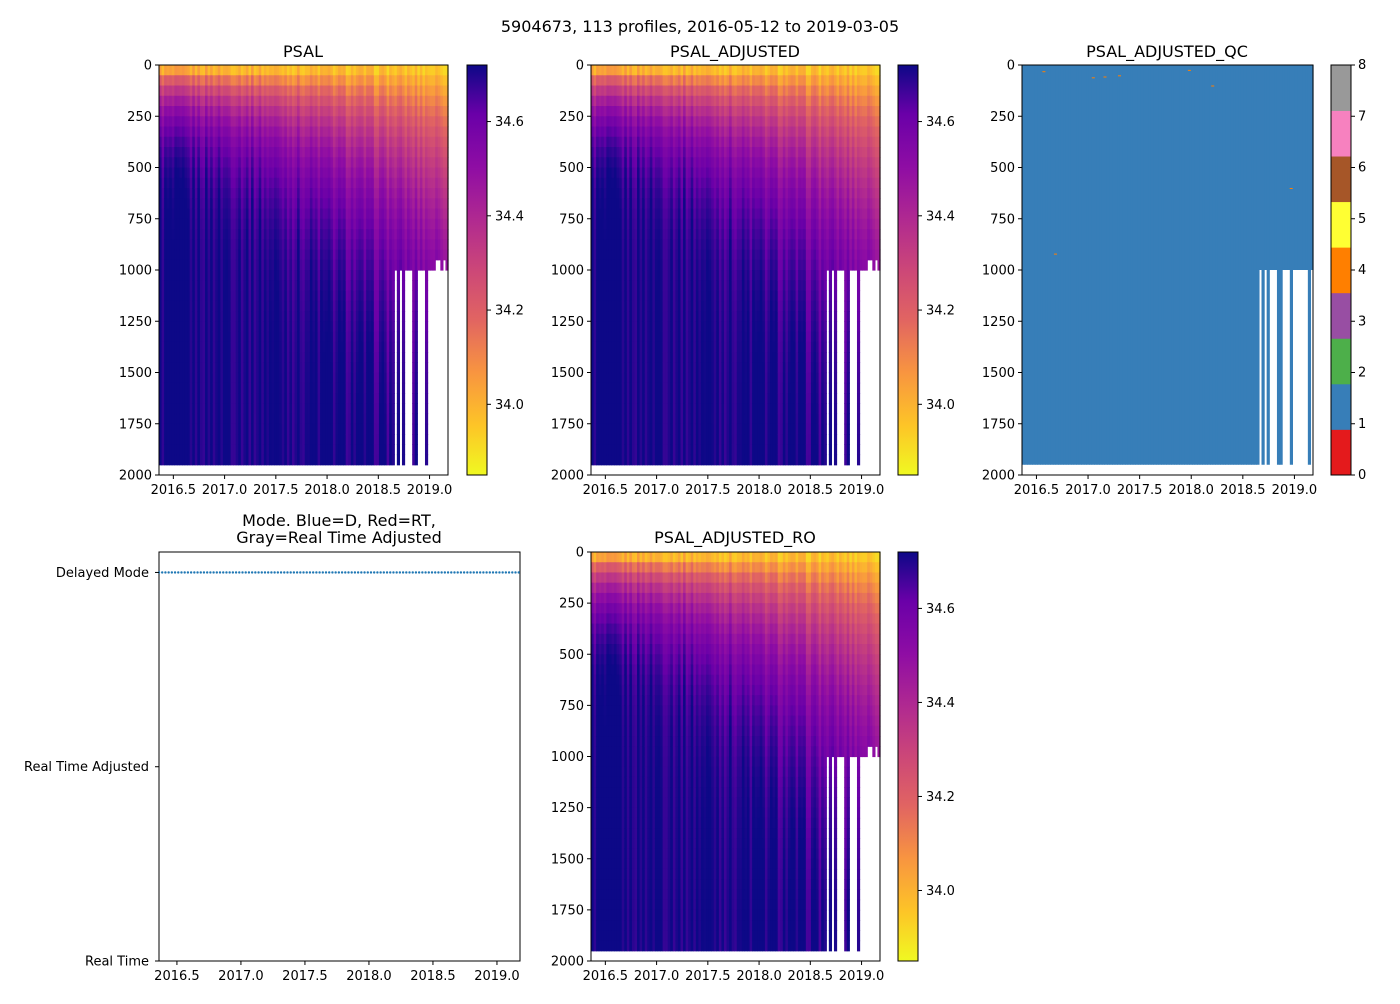  I want to click on y-tick-label: 0, so click(148, 66).